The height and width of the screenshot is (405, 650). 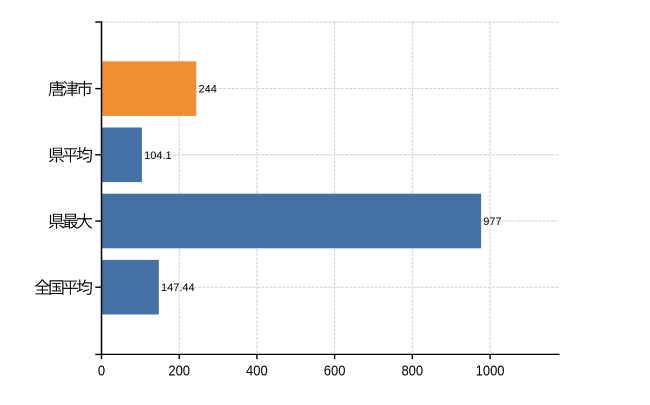 What do you see at coordinates (208, 90) in the screenshot?
I see `svg-text: 244` at bounding box center [208, 90].